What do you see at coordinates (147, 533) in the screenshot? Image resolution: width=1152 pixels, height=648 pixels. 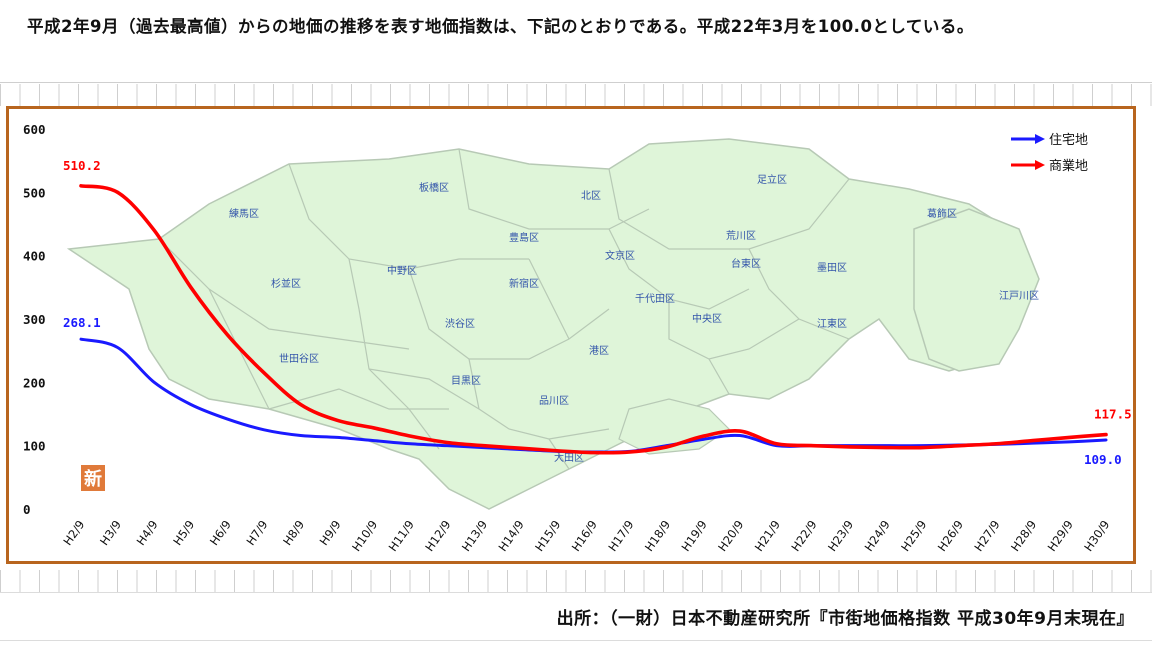 I see `x-tick-label: H4/9` at bounding box center [147, 533].